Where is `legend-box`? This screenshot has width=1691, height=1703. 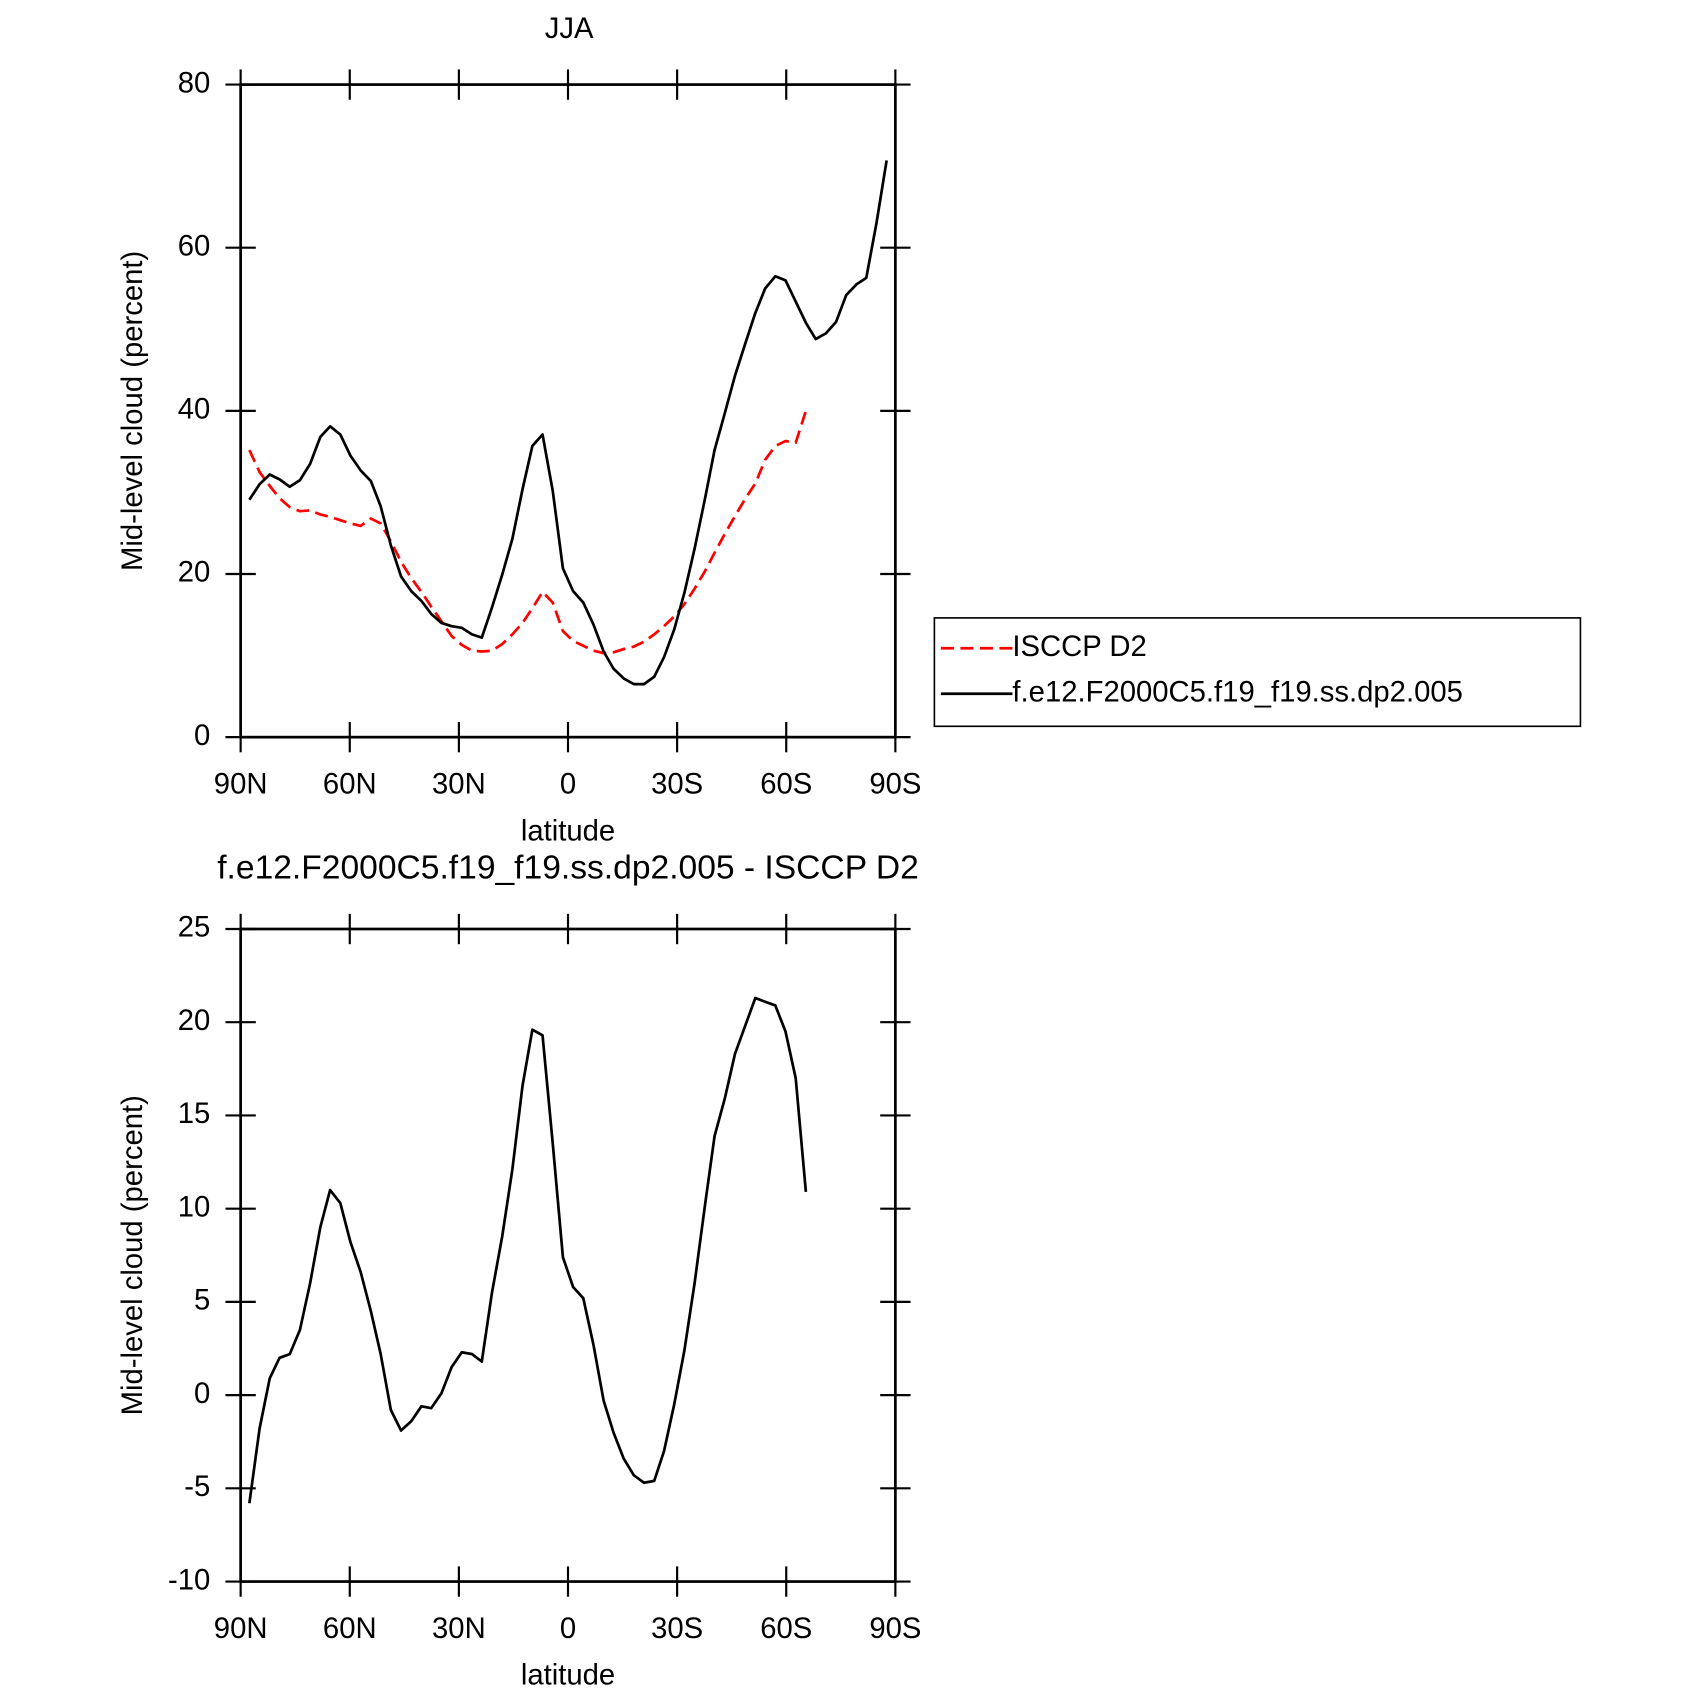
legend-box is located at coordinates (1257, 672).